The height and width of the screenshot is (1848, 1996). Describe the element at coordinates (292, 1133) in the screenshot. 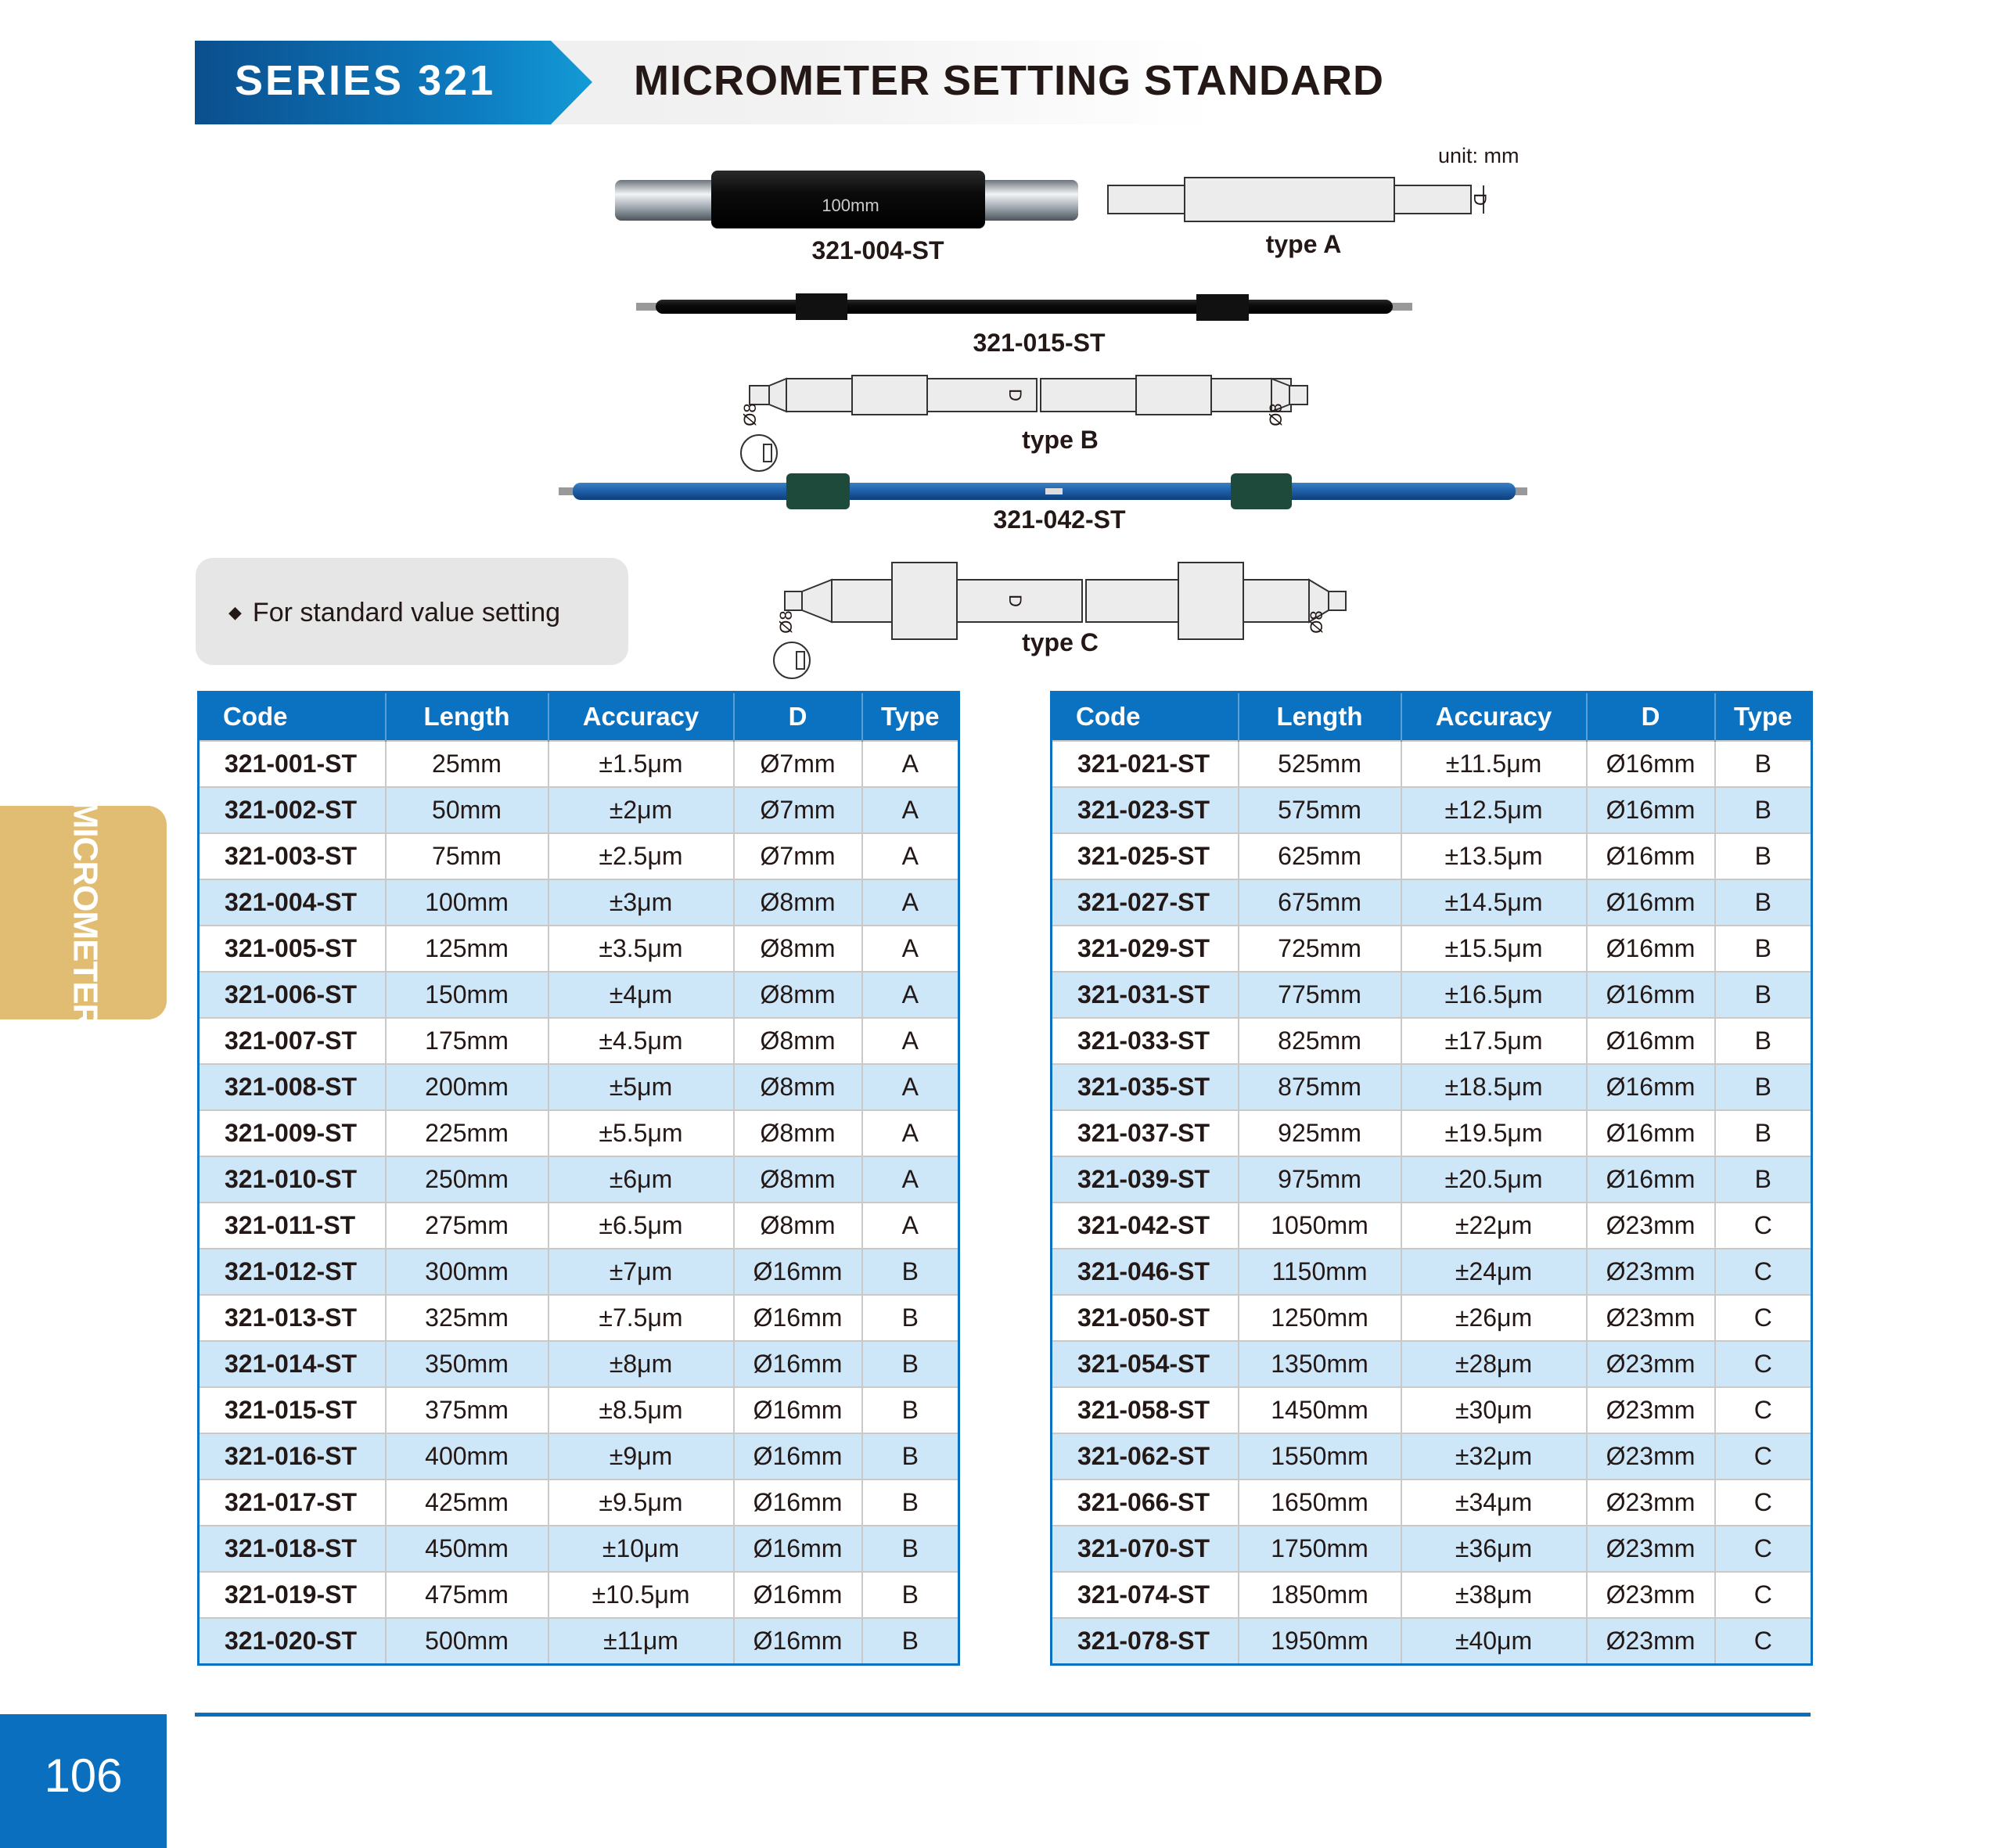

I see `cell-code: 321-009-ST` at that location.